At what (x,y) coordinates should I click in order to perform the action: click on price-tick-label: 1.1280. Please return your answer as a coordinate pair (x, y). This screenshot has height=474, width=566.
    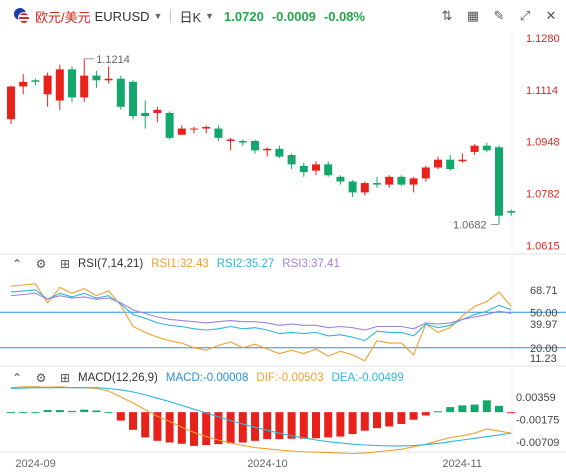
    Looking at the image, I should click on (543, 39).